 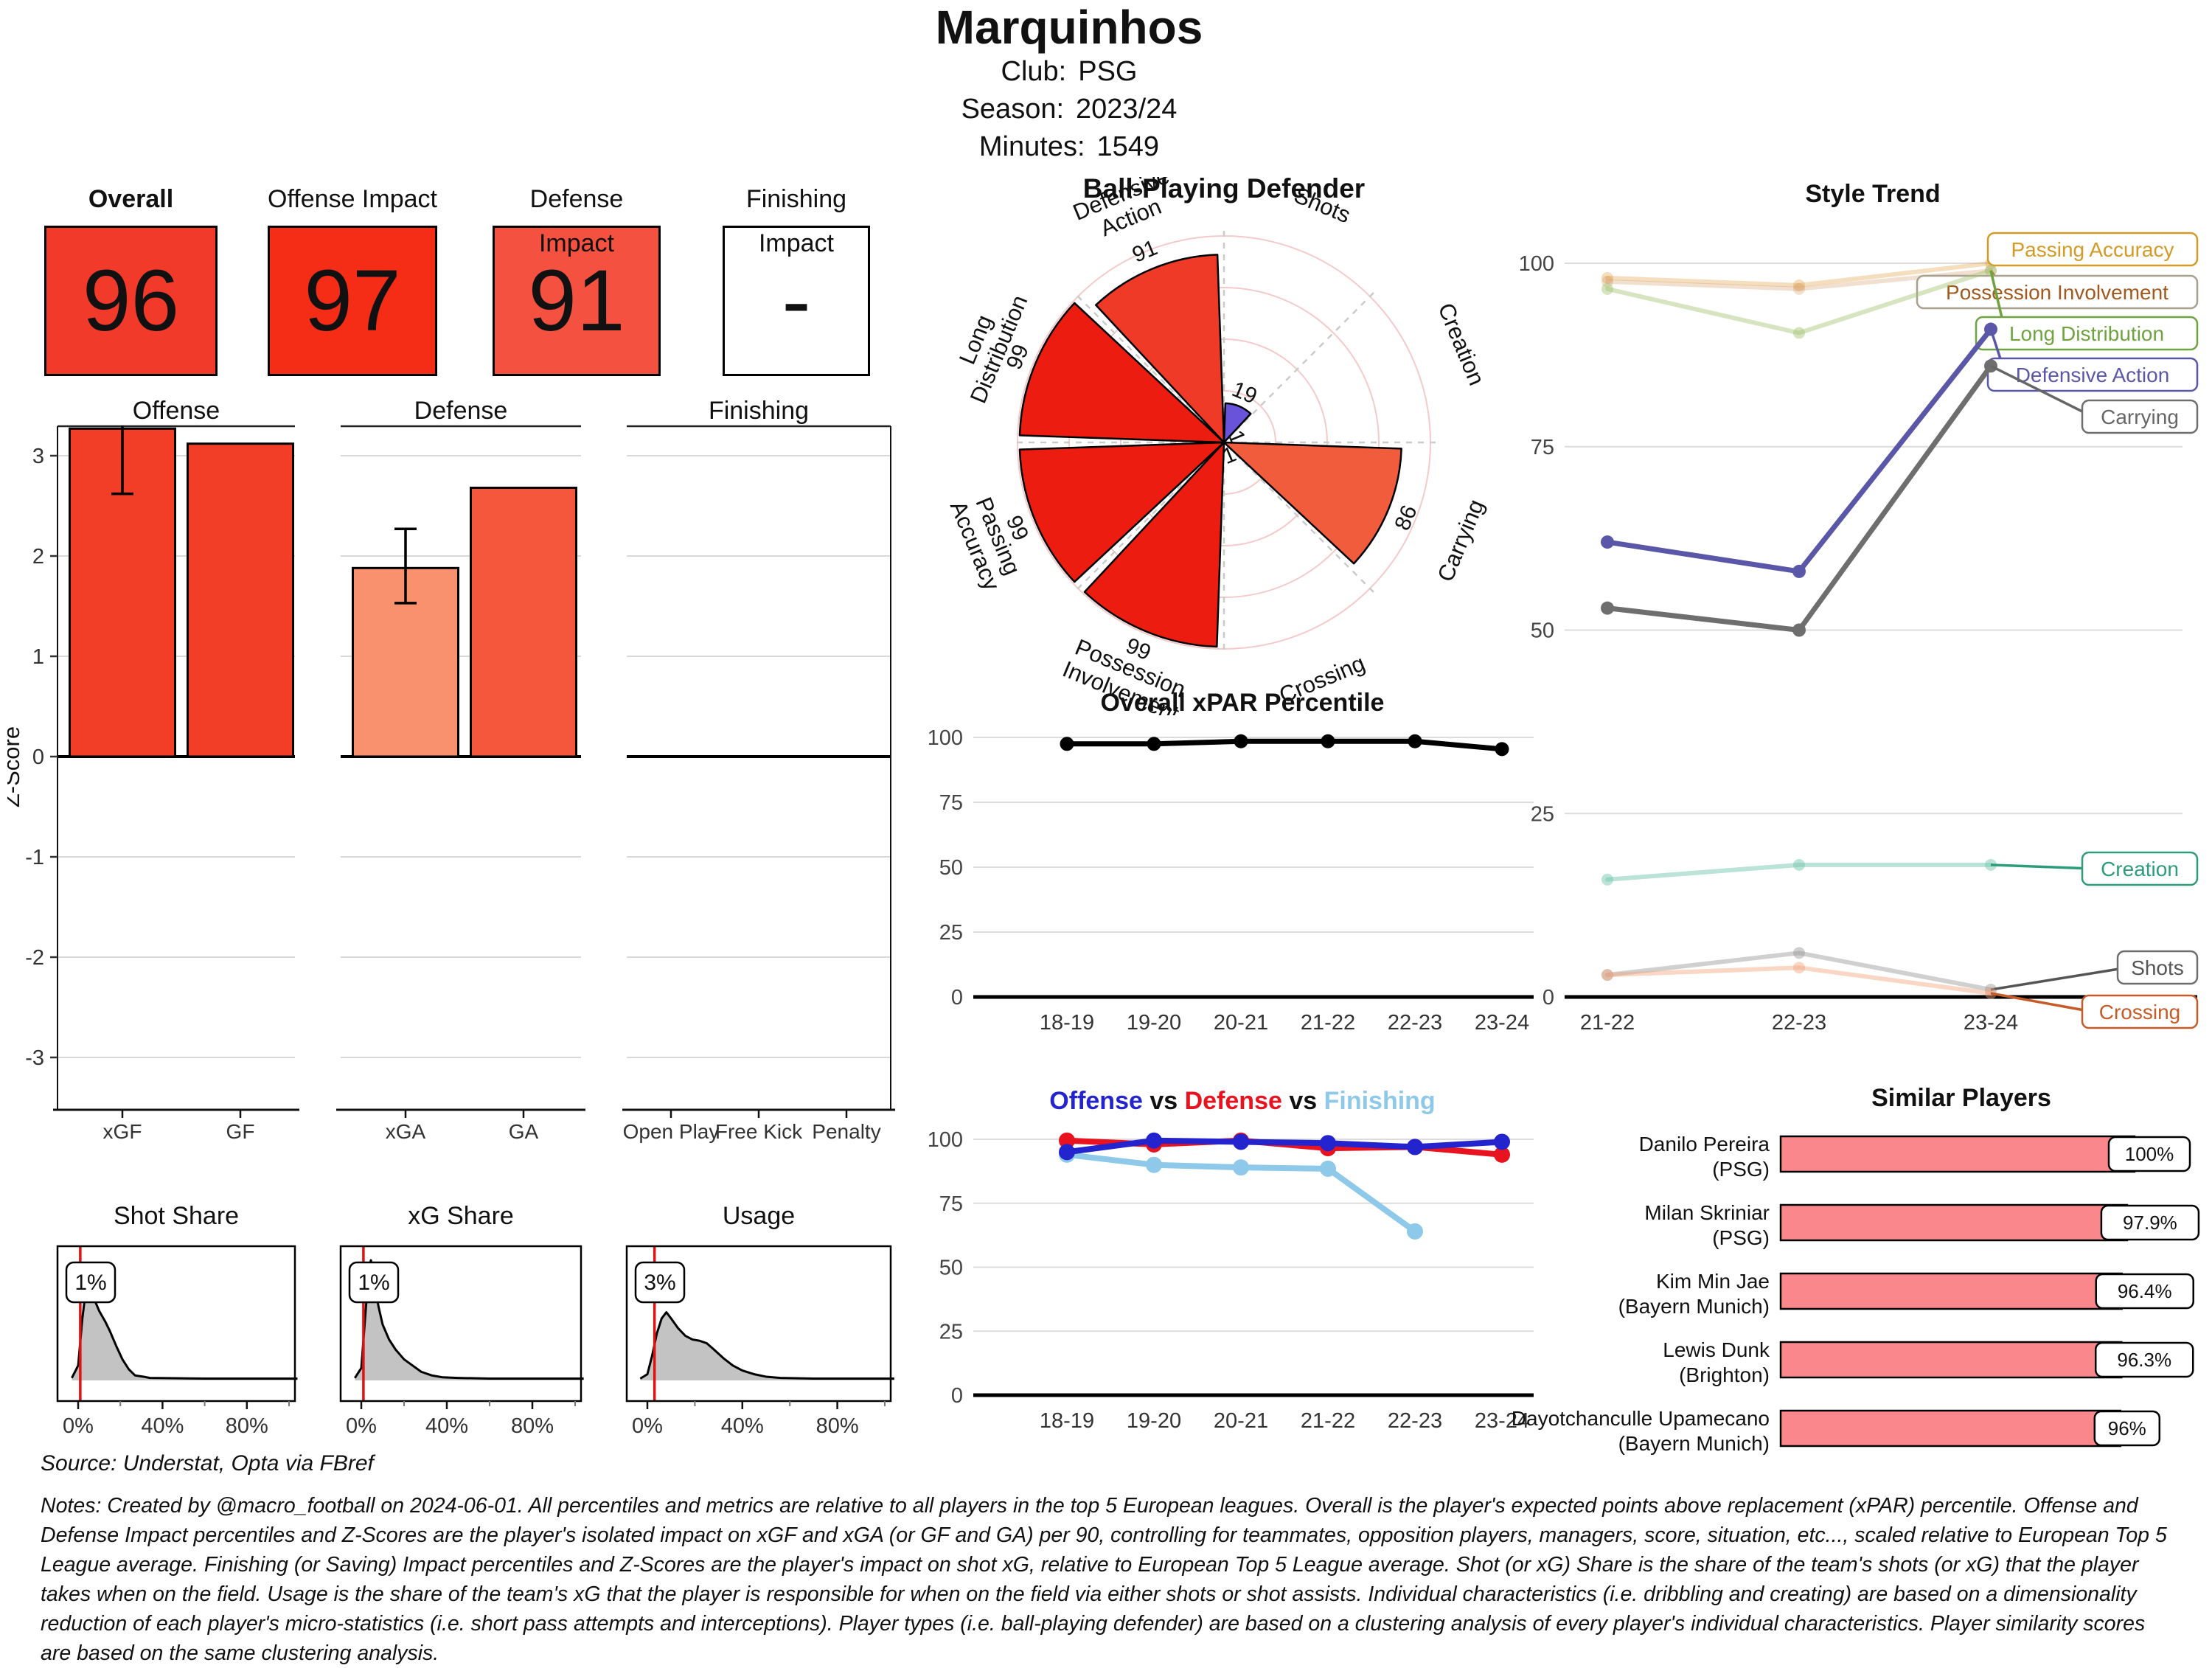 I want to click on series-line-long-distribution, so click(x=1799, y=302).